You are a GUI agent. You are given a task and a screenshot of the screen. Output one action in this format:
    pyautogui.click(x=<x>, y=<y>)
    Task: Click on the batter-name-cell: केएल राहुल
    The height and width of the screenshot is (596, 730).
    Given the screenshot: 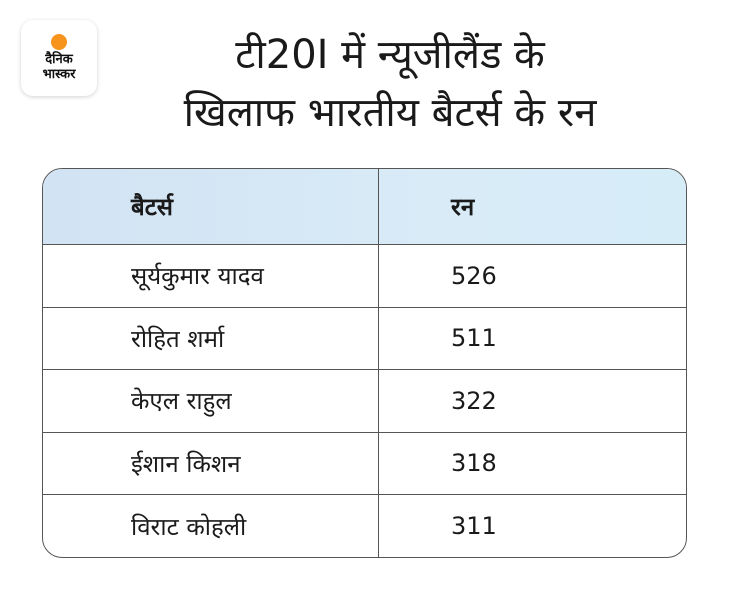 What is the action you would take?
    pyautogui.click(x=211, y=401)
    